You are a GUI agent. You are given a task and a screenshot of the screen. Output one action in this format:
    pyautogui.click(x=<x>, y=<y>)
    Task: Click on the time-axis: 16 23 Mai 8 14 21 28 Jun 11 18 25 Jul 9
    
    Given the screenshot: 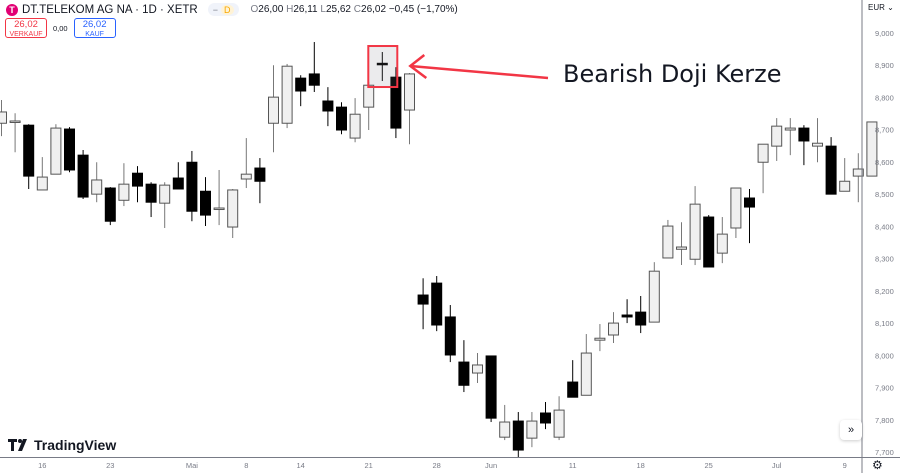 What is the action you would take?
    pyautogui.click(x=442, y=465)
    